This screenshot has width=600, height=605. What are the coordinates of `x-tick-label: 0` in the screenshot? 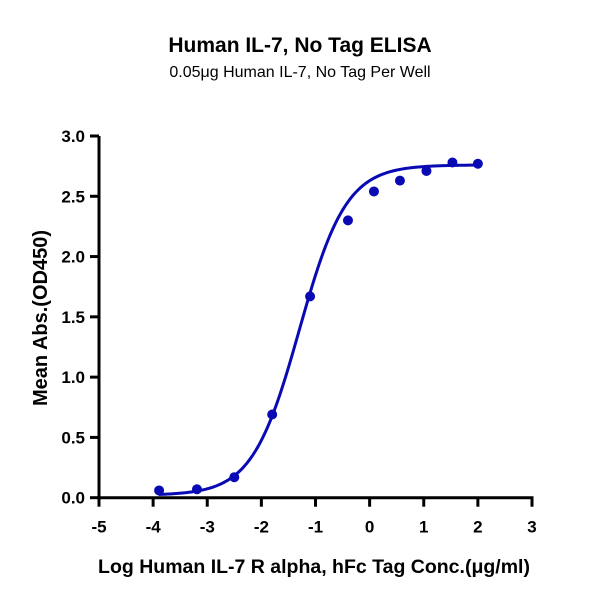 It's located at (369, 527).